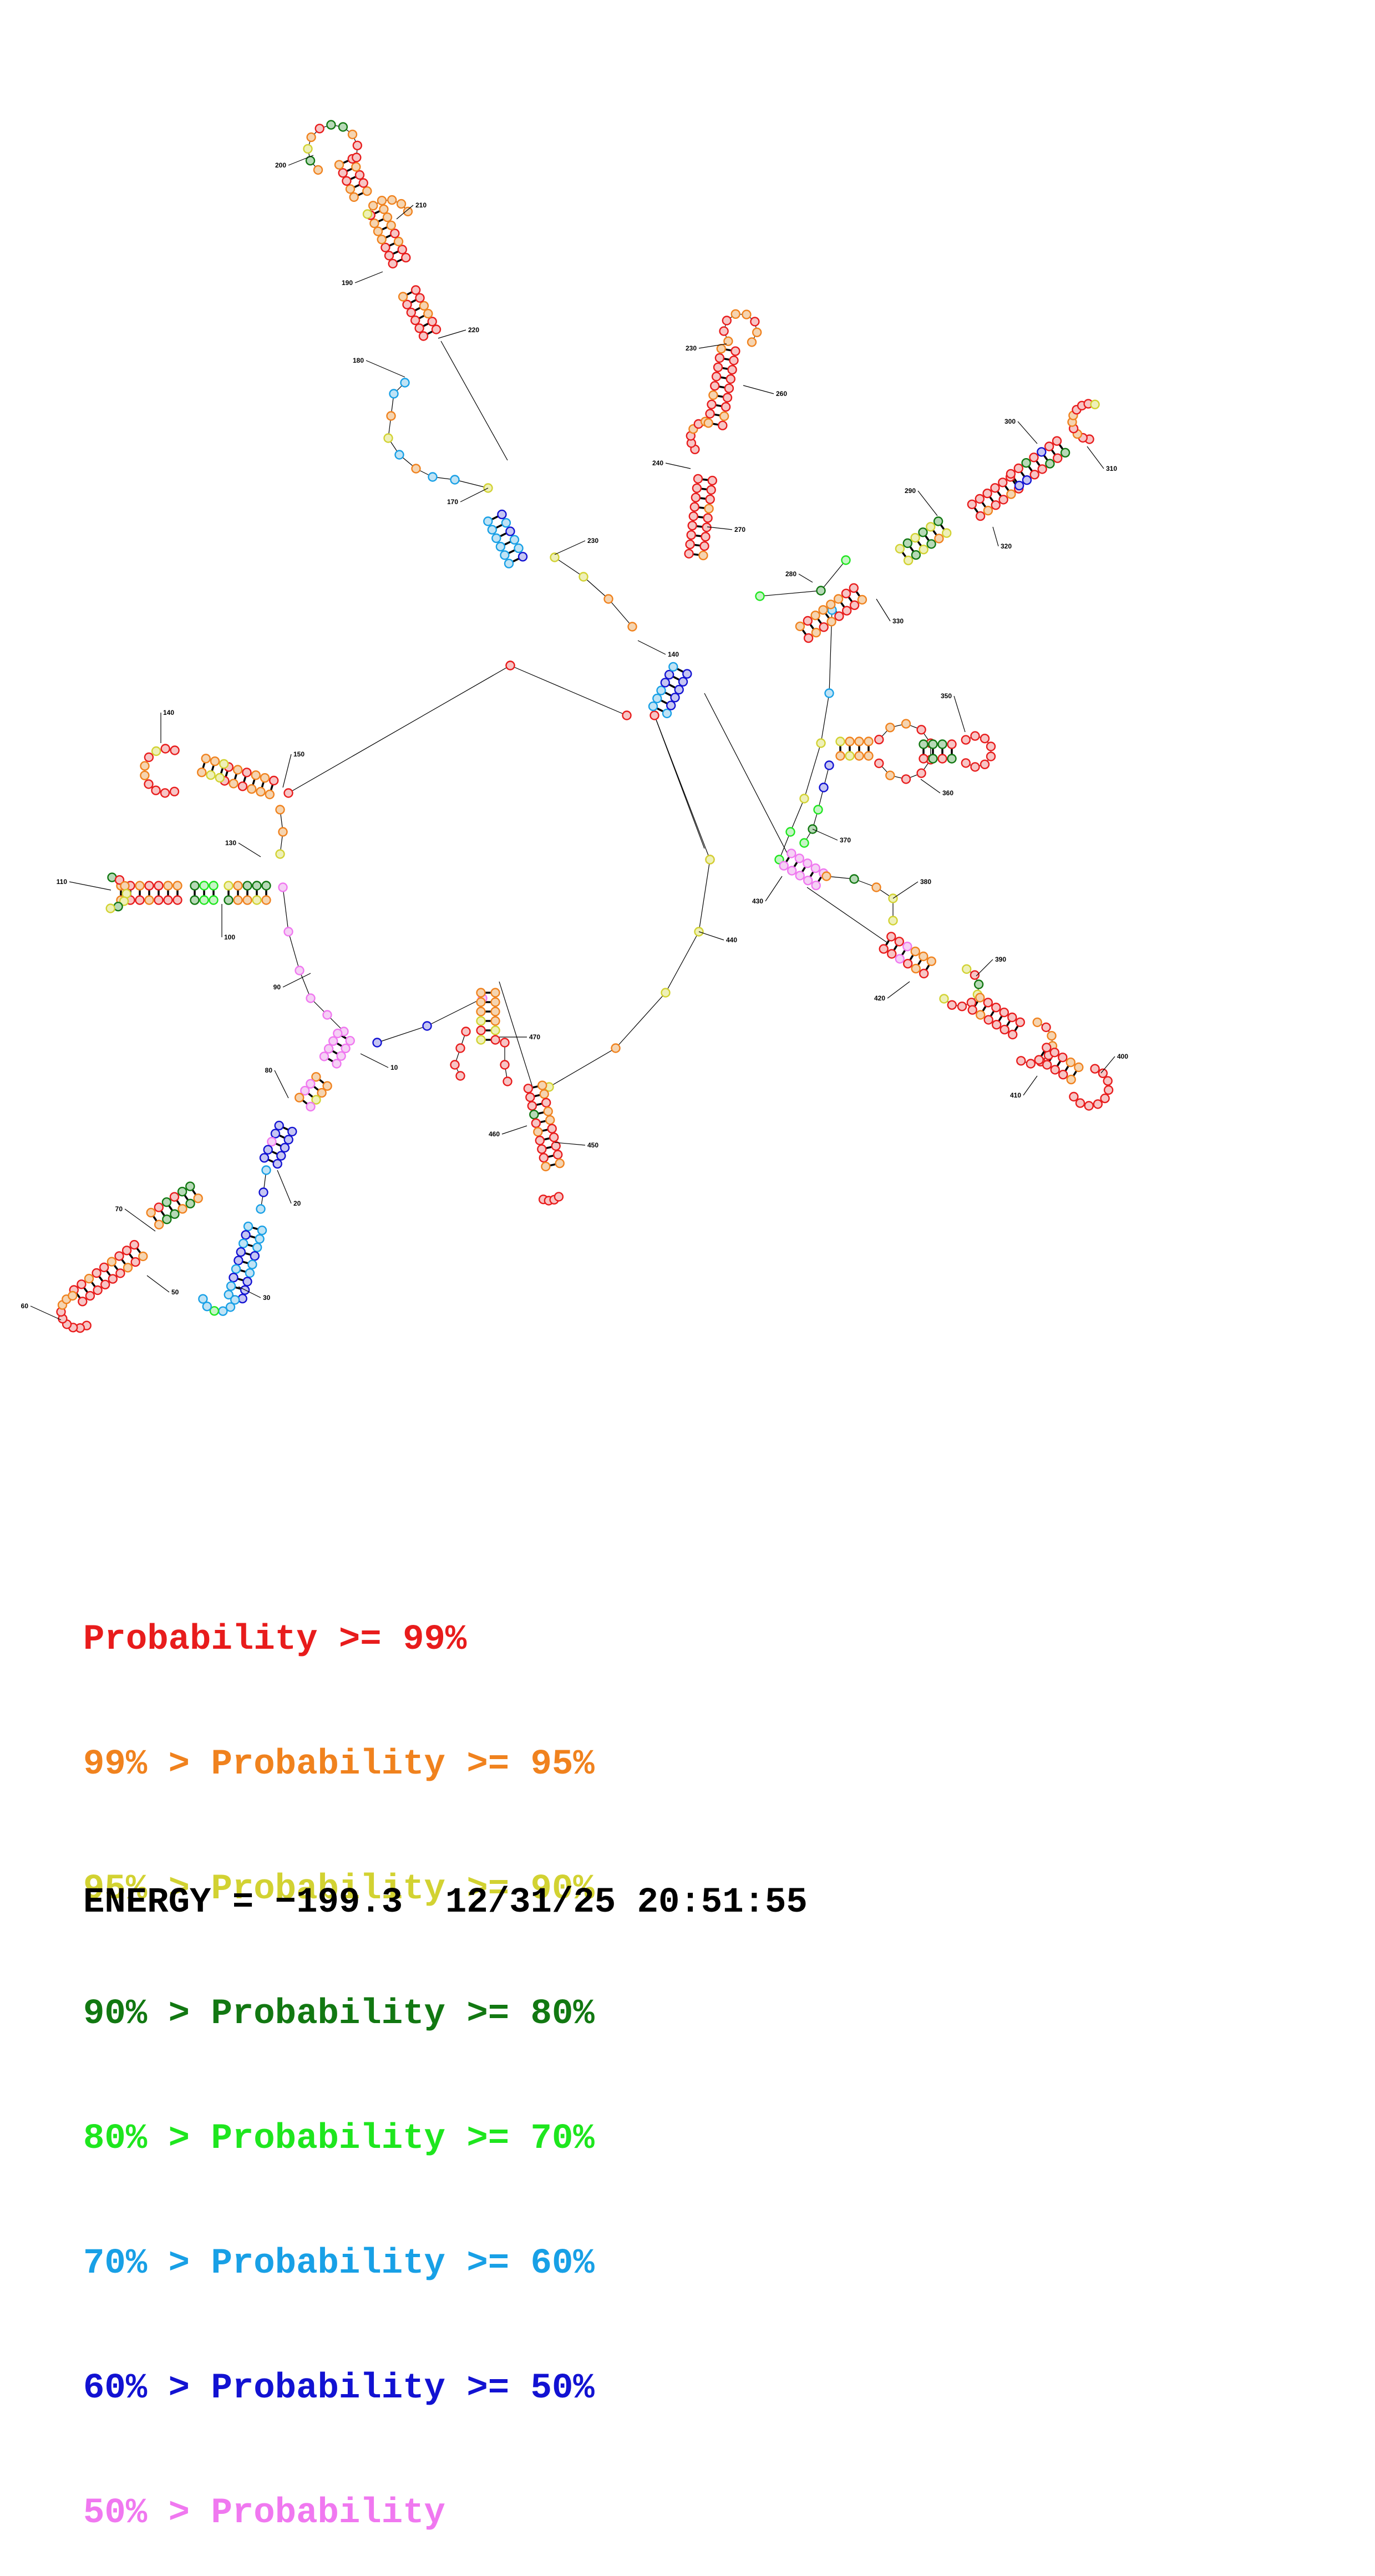 This screenshot has width=1375, height=2576. Describe the element at coordinates (879, 998) in the screenshot. I see `position-label: 420` at that location.